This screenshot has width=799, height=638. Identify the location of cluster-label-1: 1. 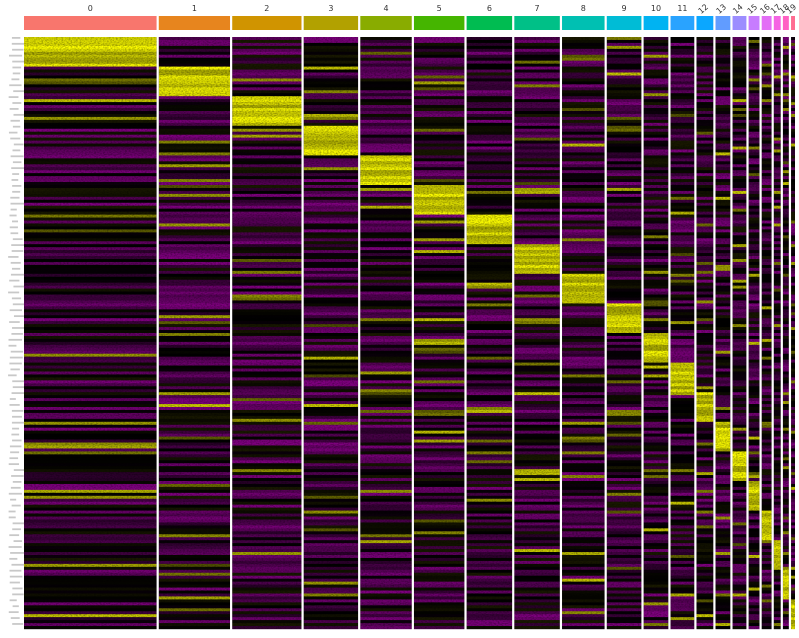
(194, 8).